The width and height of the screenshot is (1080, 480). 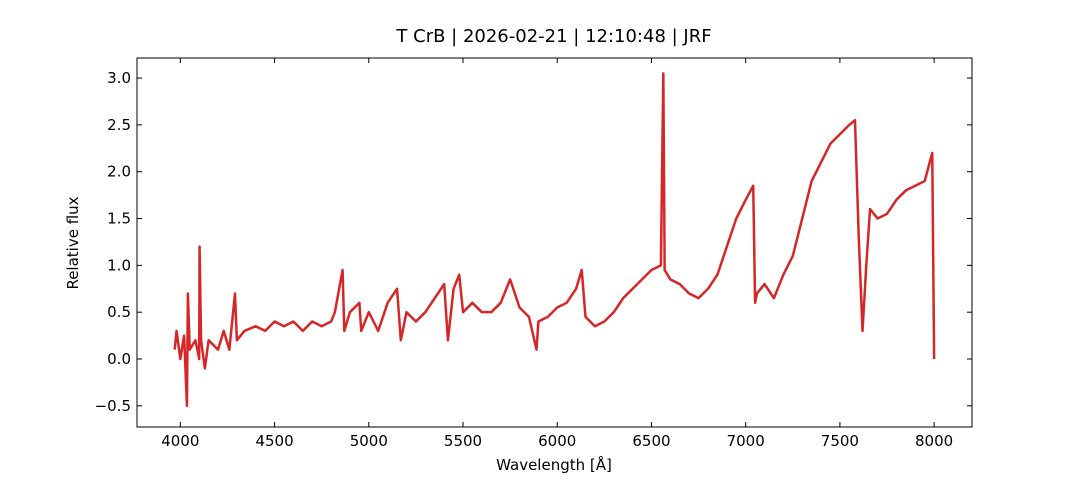 What do you see at coordinates (554, 464) in the screenshot?
I see `x-axis-label: Wavelength [Å]` at bounding box center [554, 464].